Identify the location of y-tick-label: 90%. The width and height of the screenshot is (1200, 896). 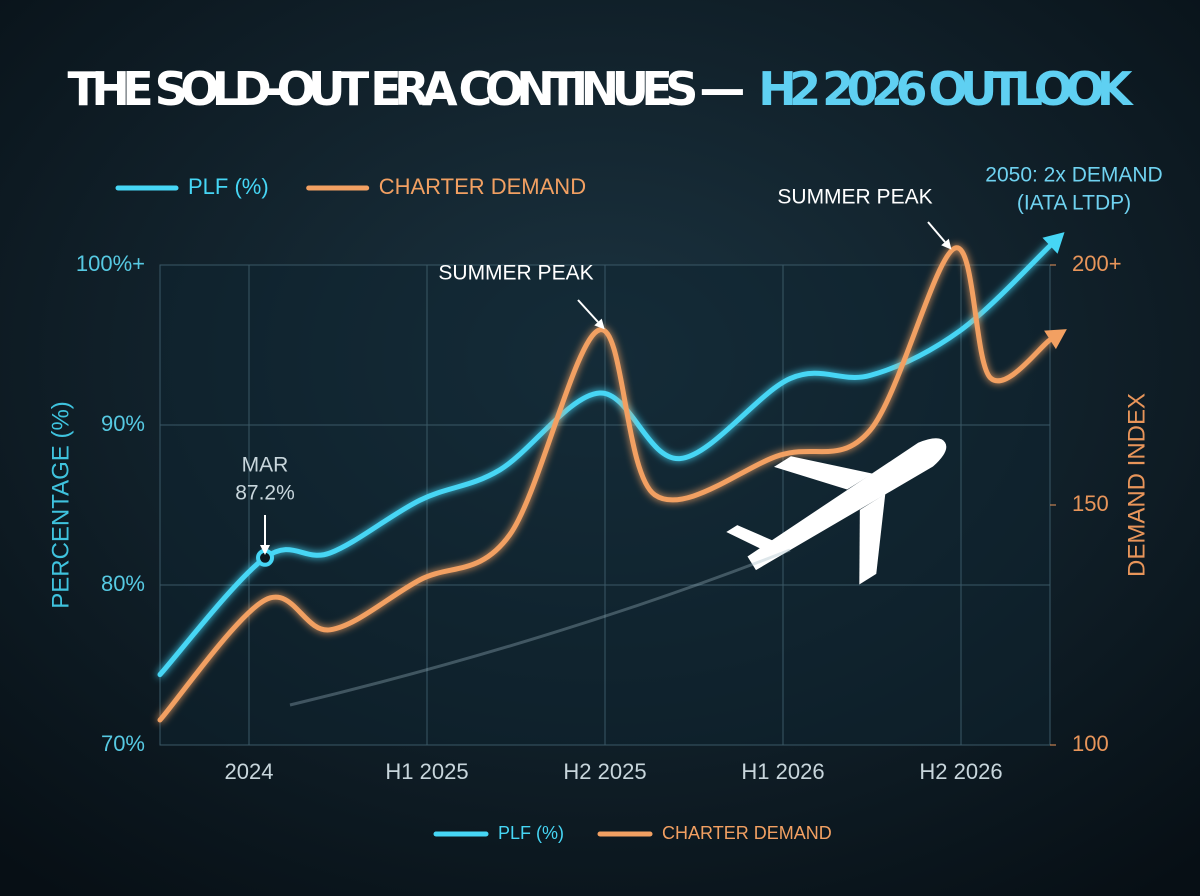
(123, 423).